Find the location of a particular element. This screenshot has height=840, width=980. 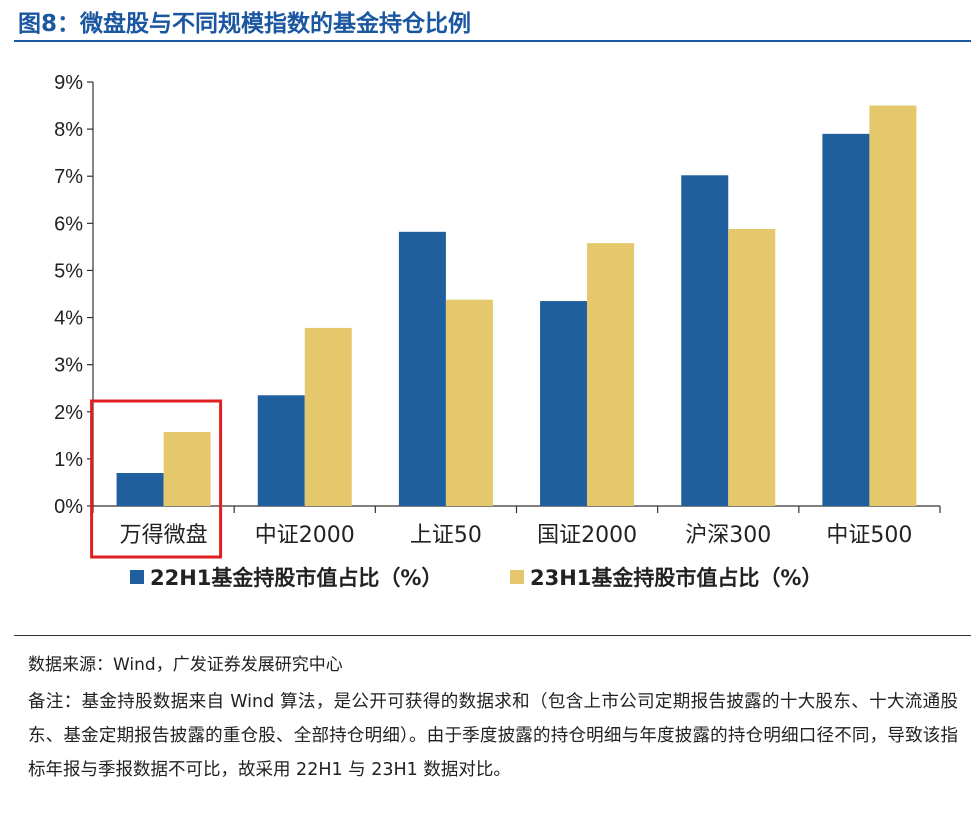

x-tick-label: 沪深300 is located at coordinates (728, 535).